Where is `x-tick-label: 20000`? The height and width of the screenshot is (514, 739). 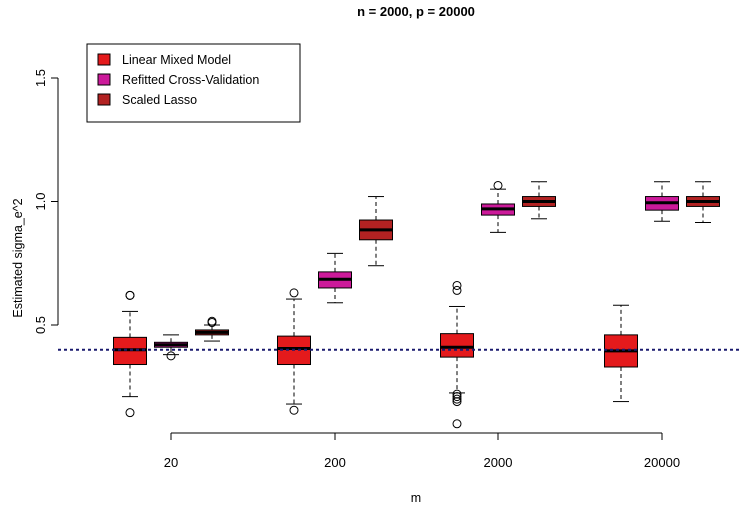
x-tick-label: 20000 is located at coordinates (662, 462).